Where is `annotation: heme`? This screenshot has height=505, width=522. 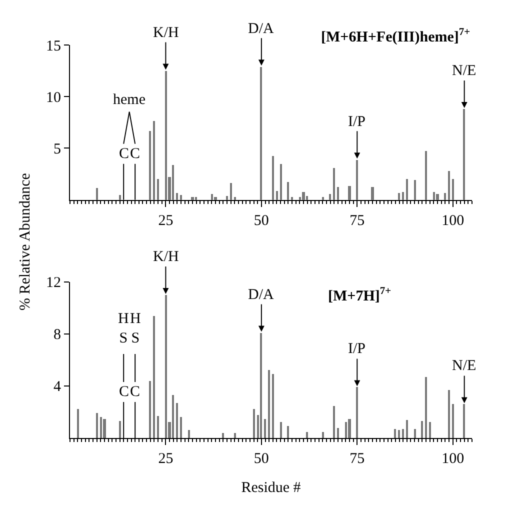 annotation: heme is located at coordinates (129, 100).